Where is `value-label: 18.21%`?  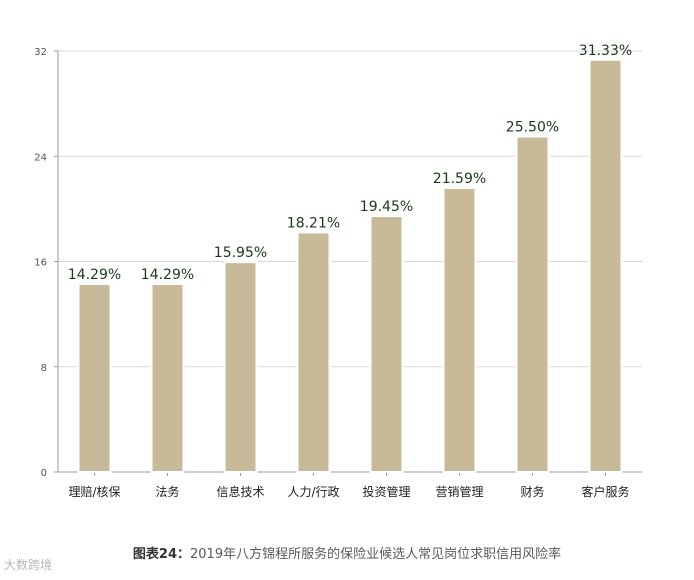 value-label: 18.21% is located at coordinates (313, 223).